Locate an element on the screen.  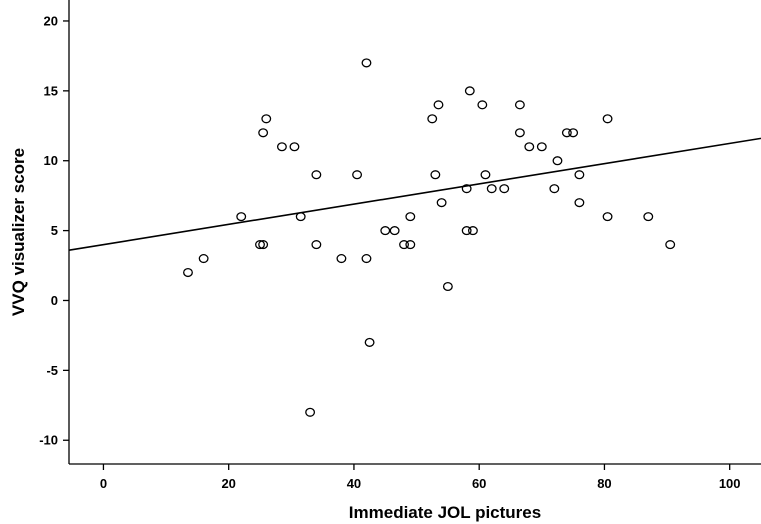
y-tick-label: -5 is located at coordinates (52, 370).